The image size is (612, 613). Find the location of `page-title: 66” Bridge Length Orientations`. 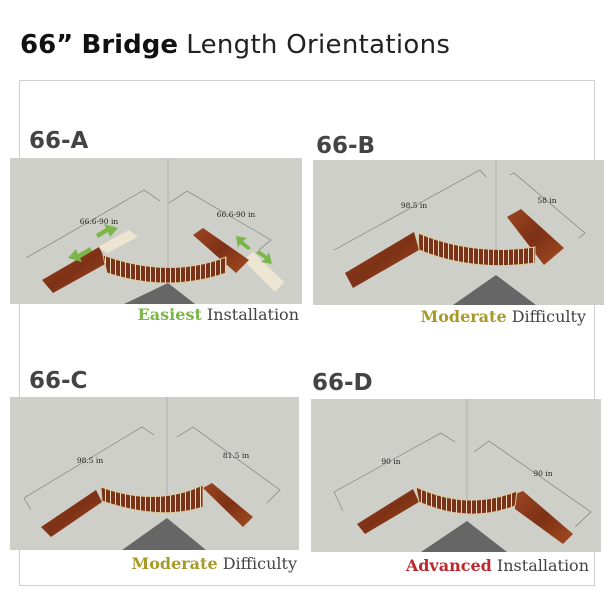

page-title: 66” Bridge Length Orientations is located at coordinates (235, 45).